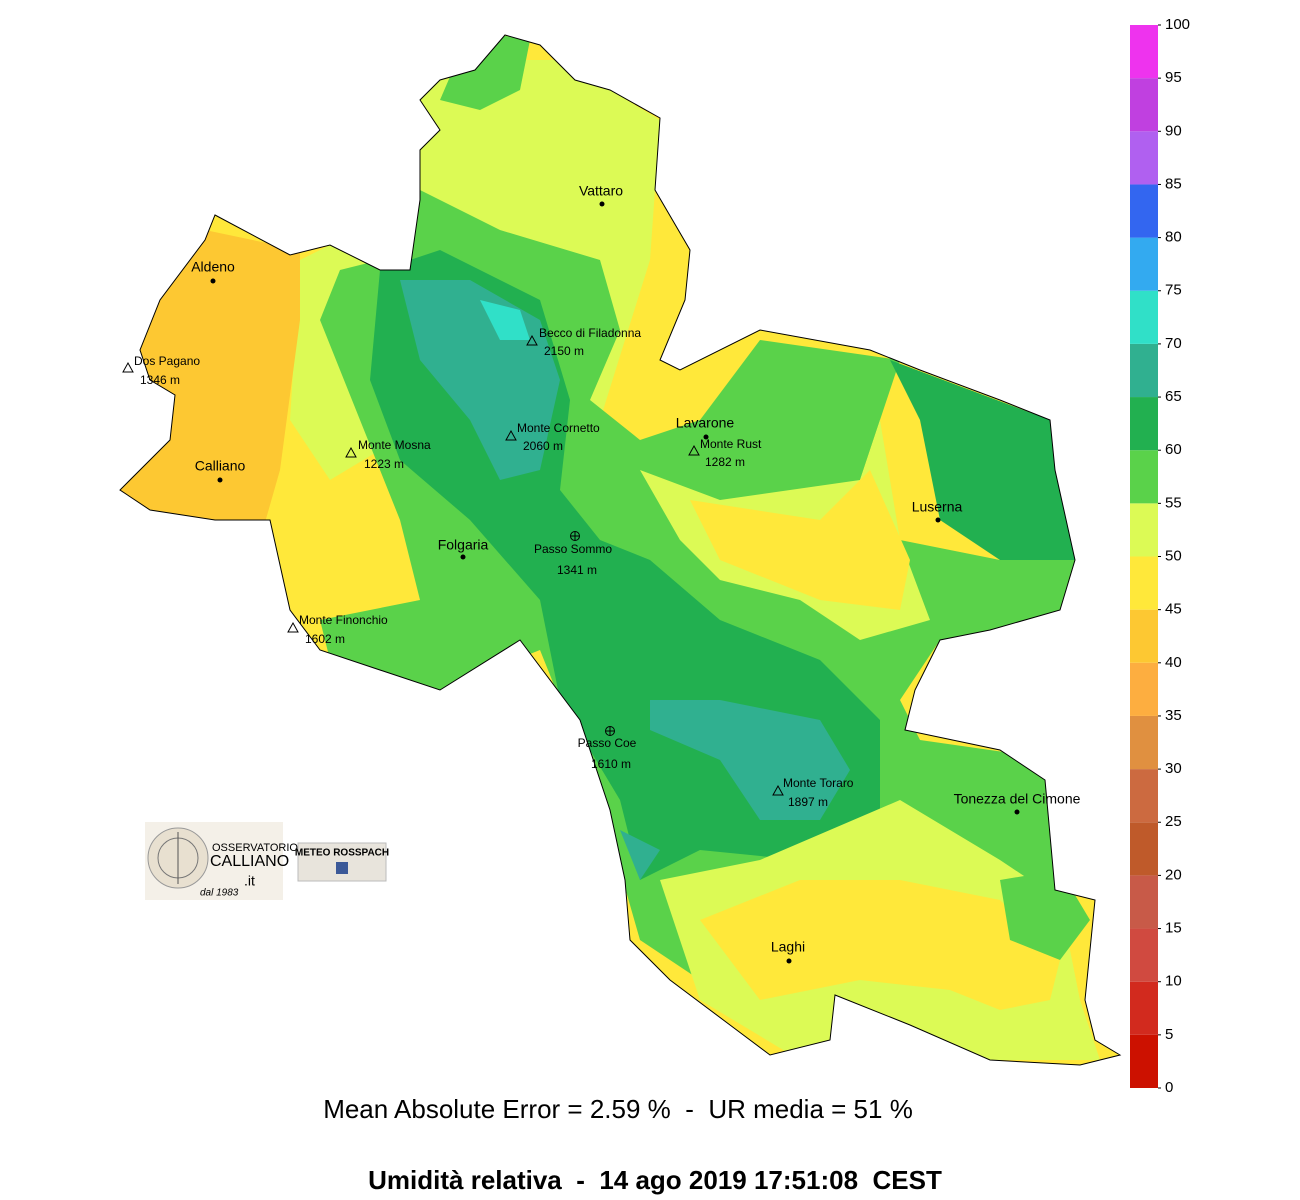  Describe the element at coordinates (590, 333) in the screenshot. I see `place-label: Becco di Filadonna` at that location.